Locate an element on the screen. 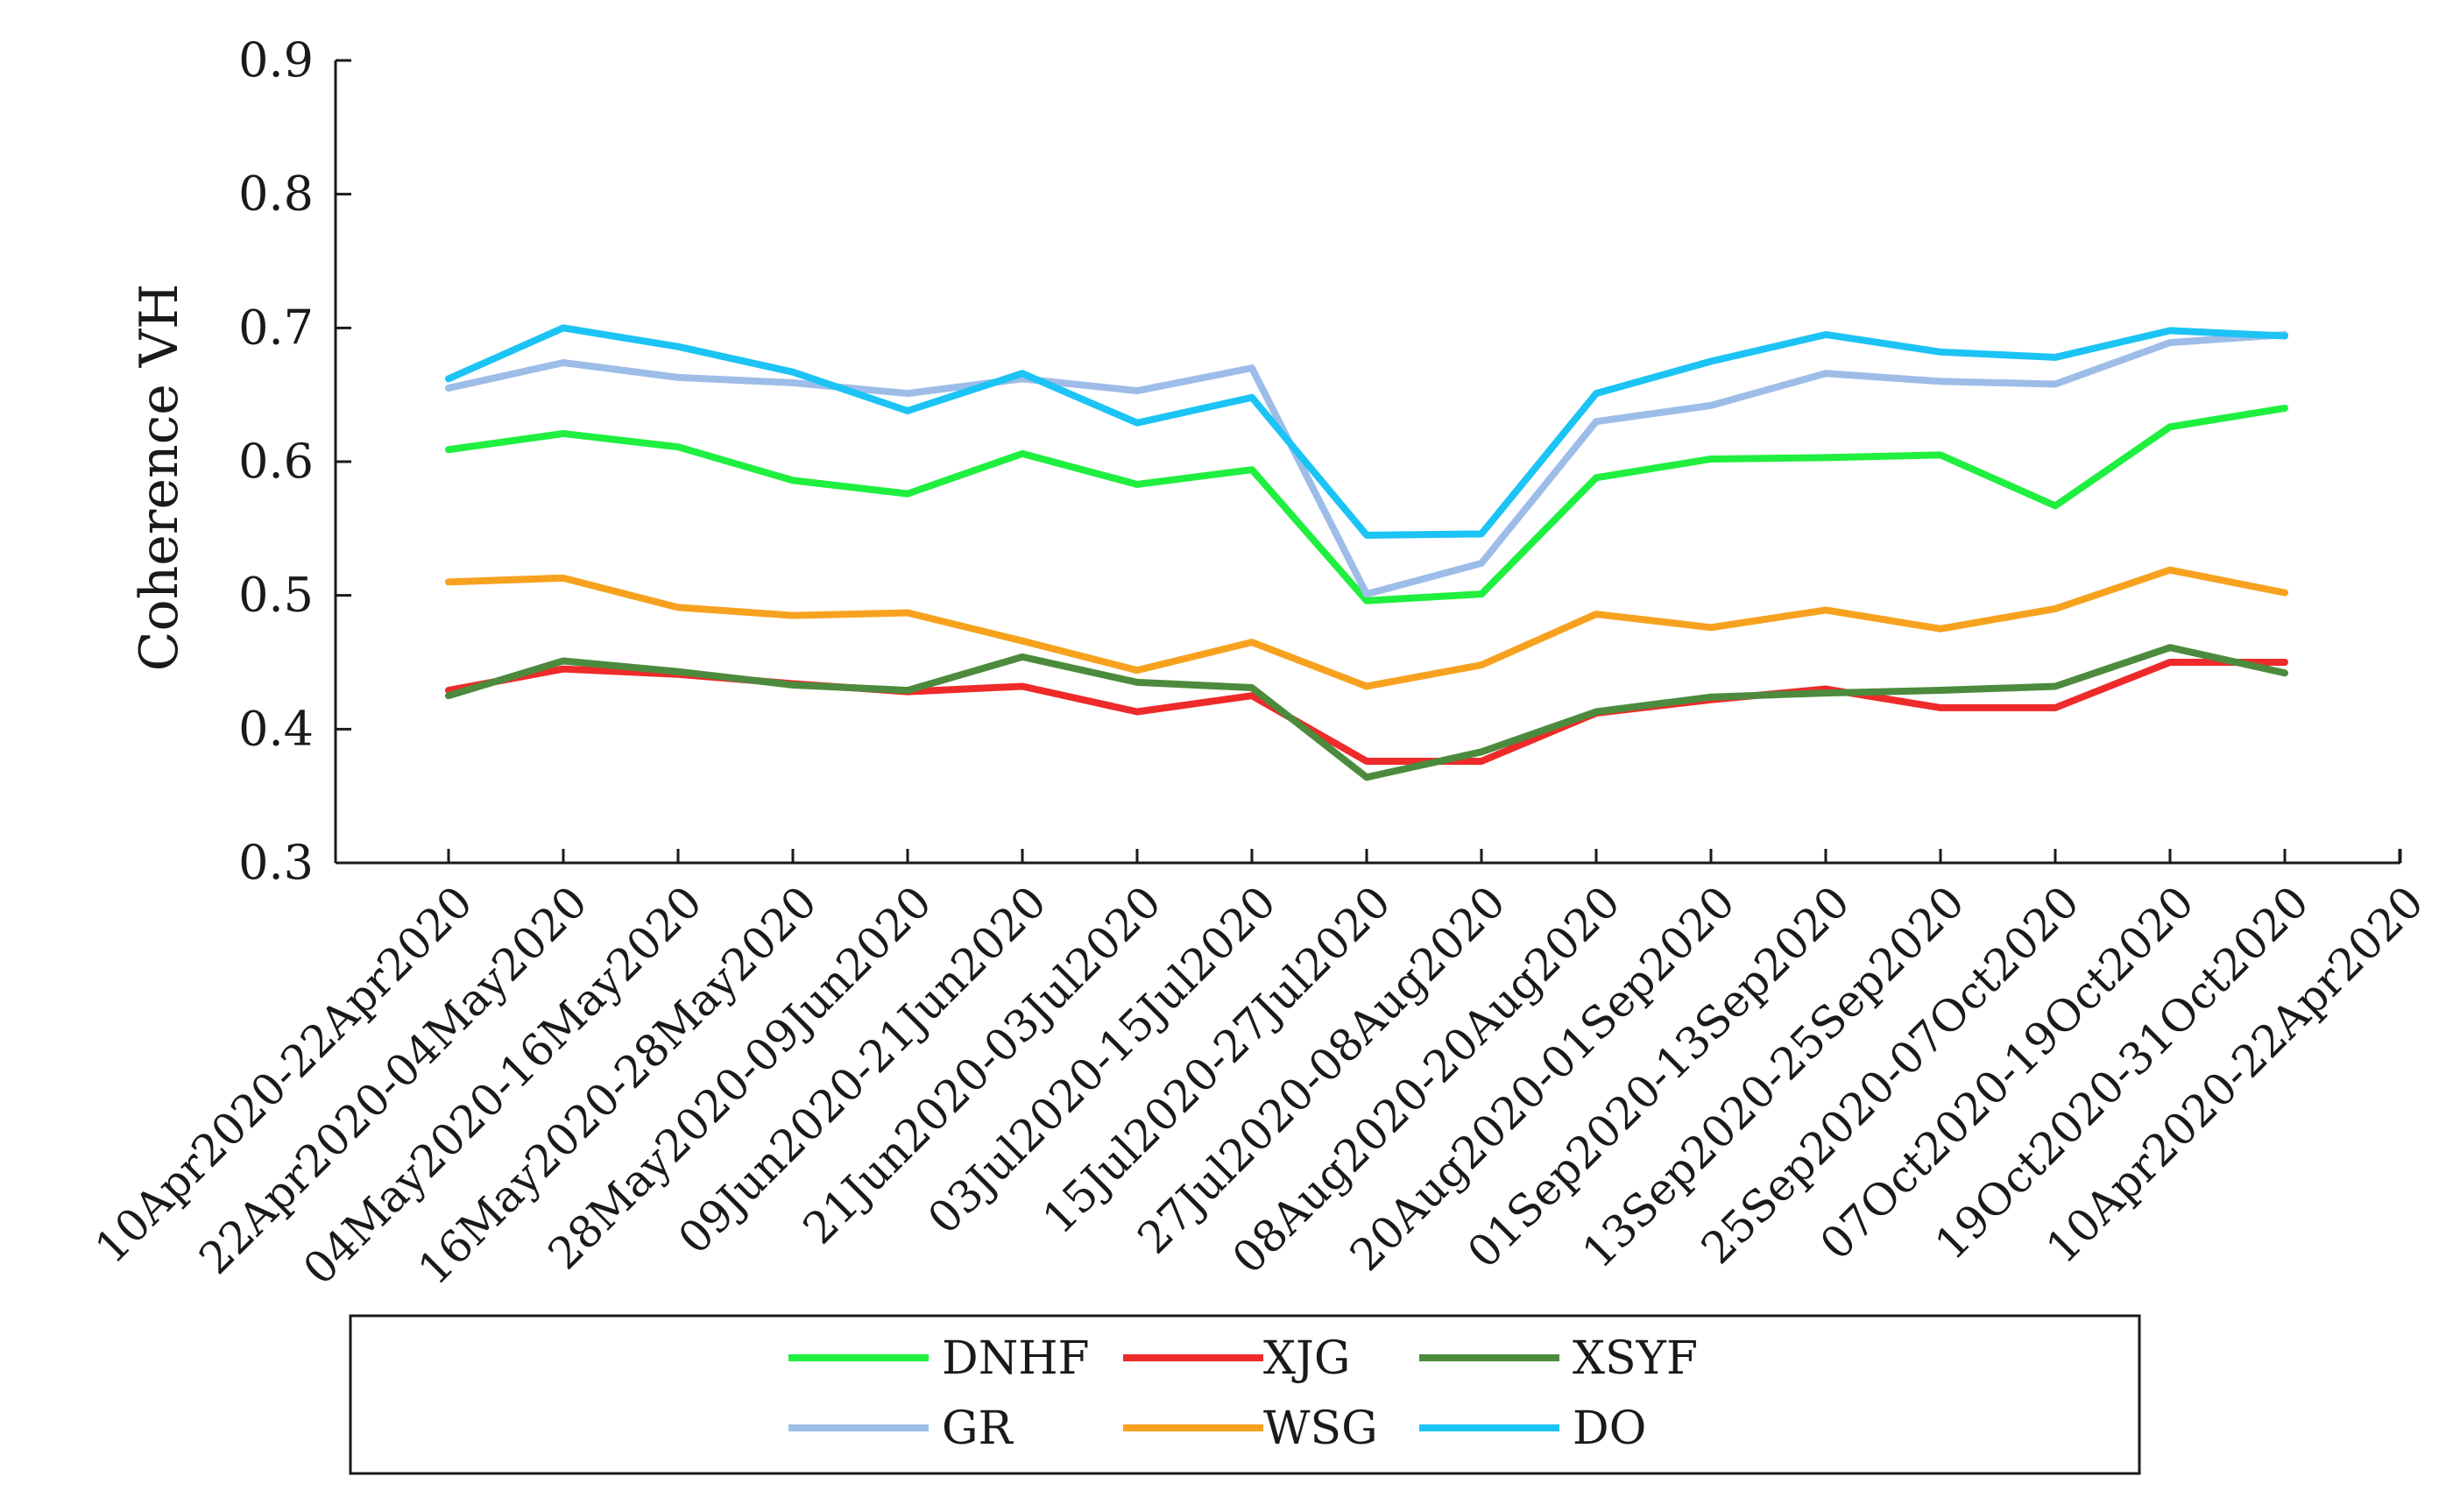 The height and width of the screenshot is (1512, 2460). series-line-dnhf is located at coordinates (1366, 504).